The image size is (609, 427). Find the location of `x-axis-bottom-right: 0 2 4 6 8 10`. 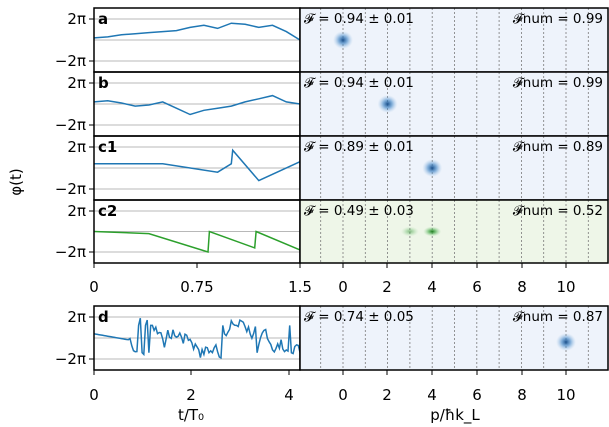

x-axis-bottom-right: 0 2 4 6 8 10 is located at coordinates (456, 395).